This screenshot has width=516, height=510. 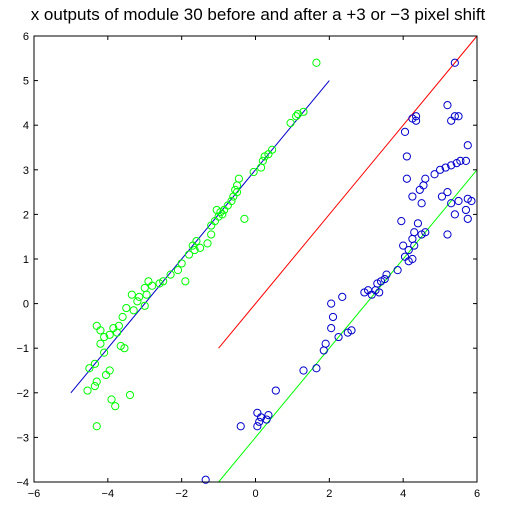 What do you see at coordinates (255, 494) in the screenshot?
I see `x-tick-label: 0` at bounding box center [255, 494].